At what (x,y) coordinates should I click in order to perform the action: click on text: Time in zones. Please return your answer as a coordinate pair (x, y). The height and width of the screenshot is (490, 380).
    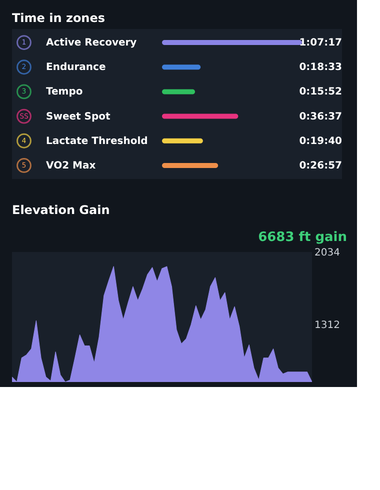
    Looking at the image, I should click on (59, 18).